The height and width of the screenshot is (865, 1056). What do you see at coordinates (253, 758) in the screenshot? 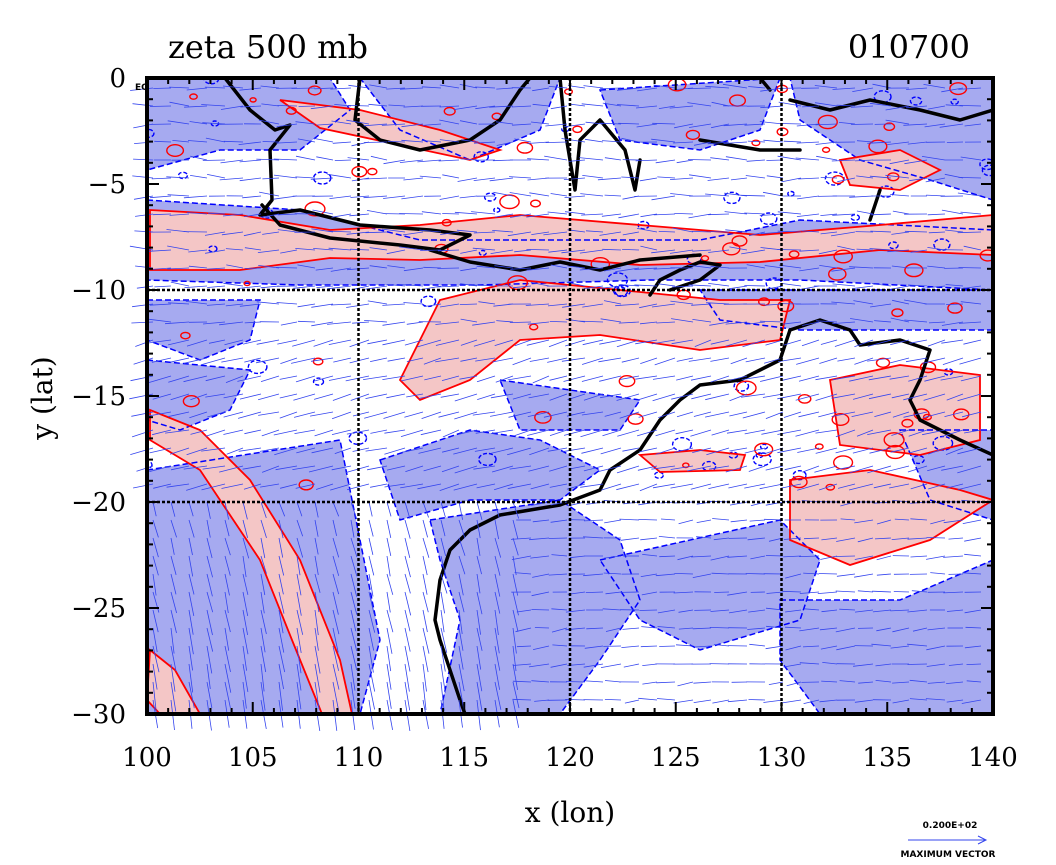
I see `x-tick-label: 105` at bounding box center [253, 758].